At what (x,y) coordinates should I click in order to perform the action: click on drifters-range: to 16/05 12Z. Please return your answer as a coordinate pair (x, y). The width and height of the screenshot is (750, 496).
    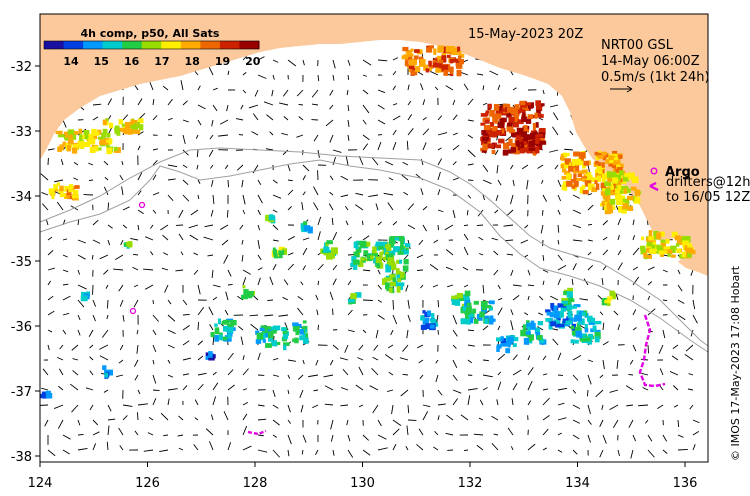
    Looking at the image, I should click on (708, 197).